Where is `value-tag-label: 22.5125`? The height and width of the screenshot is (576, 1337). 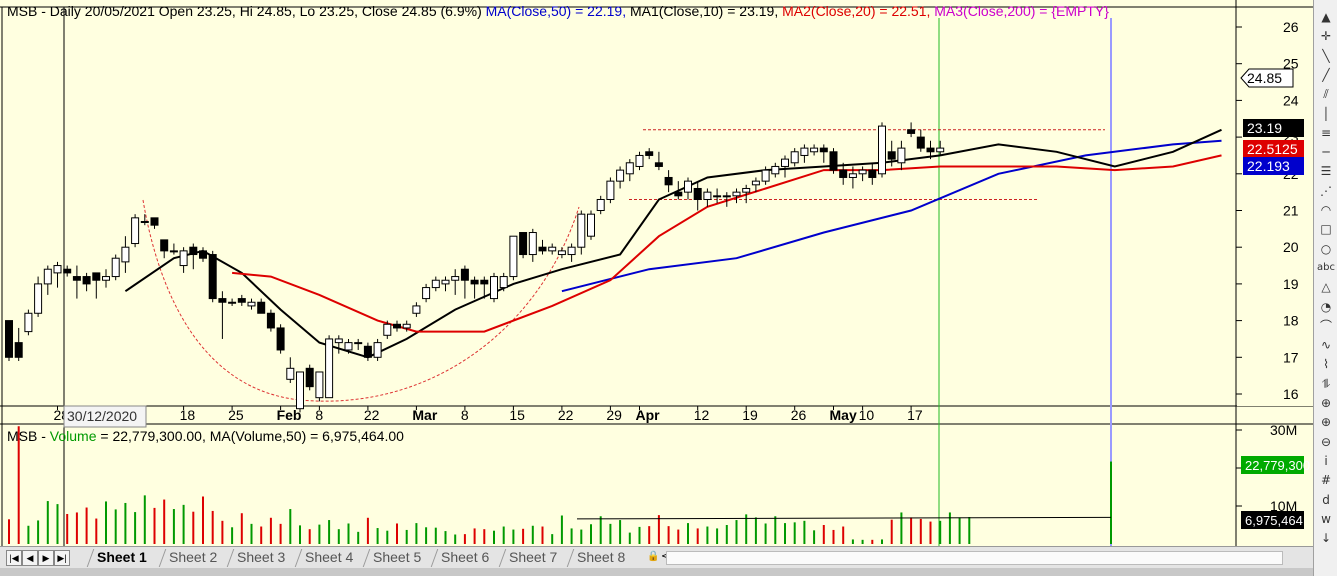 value-tag-label: 22.5125 is located at coordinates (1272, 149).